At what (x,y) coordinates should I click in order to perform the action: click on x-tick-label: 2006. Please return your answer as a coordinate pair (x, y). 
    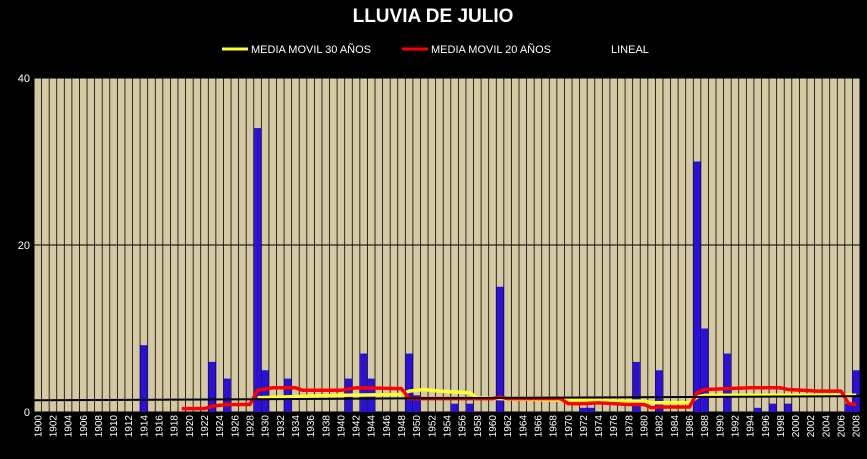
    Looking at the image, I should click on (842, 426).